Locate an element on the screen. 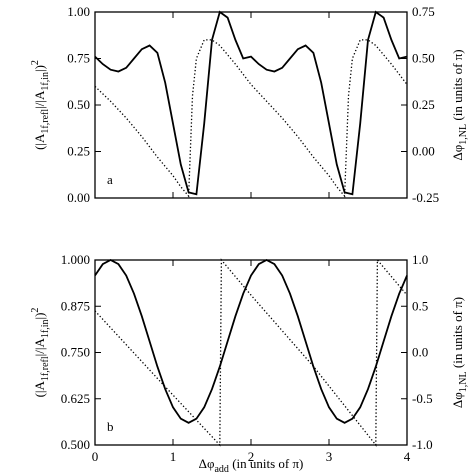 The height and width of the screenshot is (474, 474). x-tick-label: 1 is located at coordinates (173, 456).